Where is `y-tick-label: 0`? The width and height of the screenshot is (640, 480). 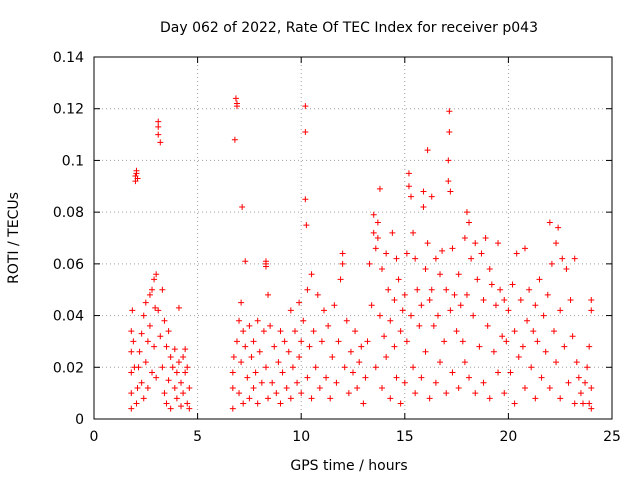
y-tick-label: 0 is located at coordinates (79, 420).